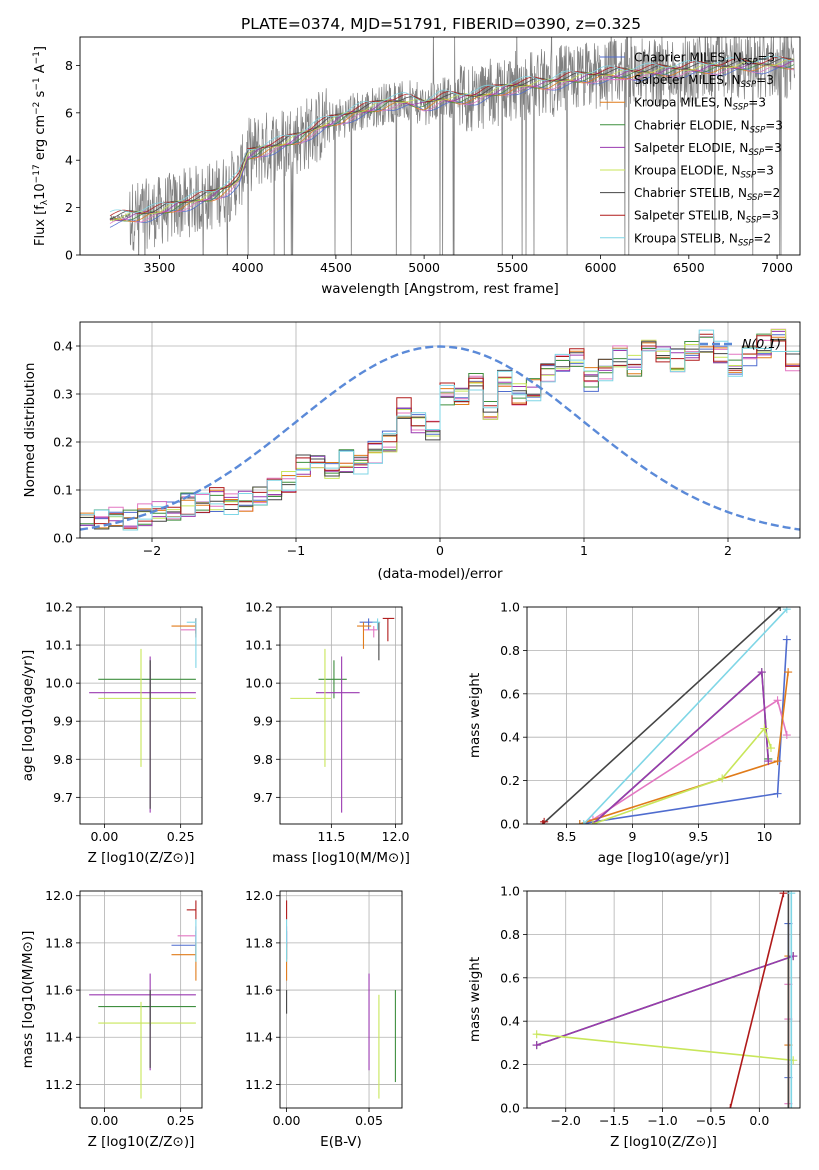 The image size is (819, 1170). What do you see at coordinates (440, 438) in the screenshot?
I see `gaussian-curve` at bounding box center [440, 438].